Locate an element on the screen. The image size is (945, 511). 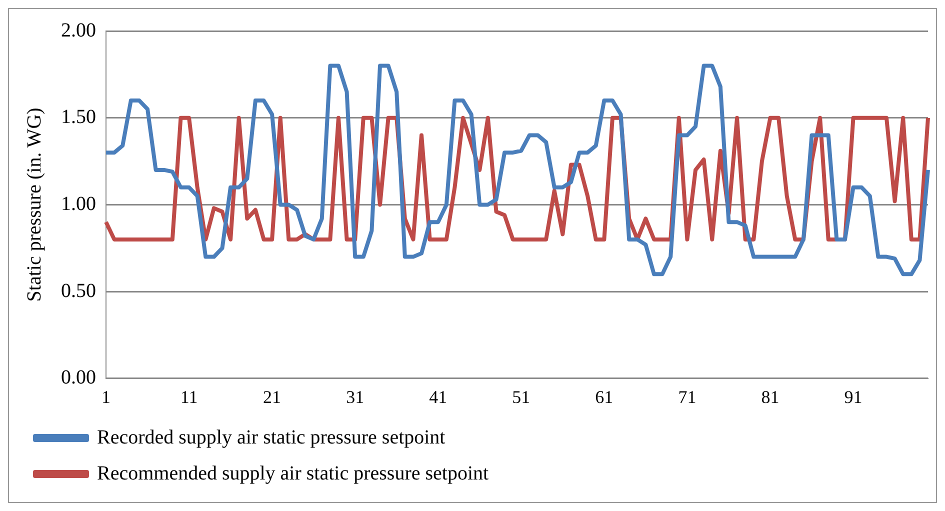
x-tick-label: 1 is located at coordinates (106, 396).